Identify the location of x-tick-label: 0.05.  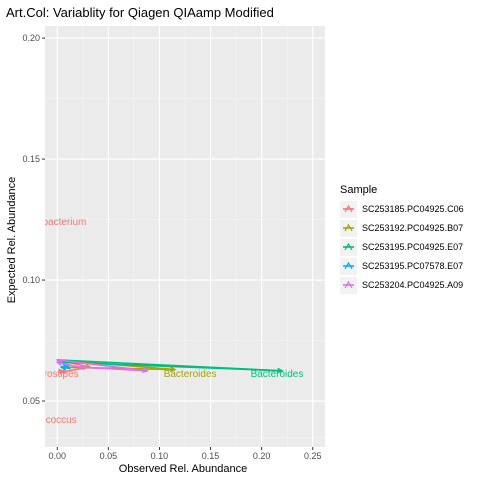
(109, 456).